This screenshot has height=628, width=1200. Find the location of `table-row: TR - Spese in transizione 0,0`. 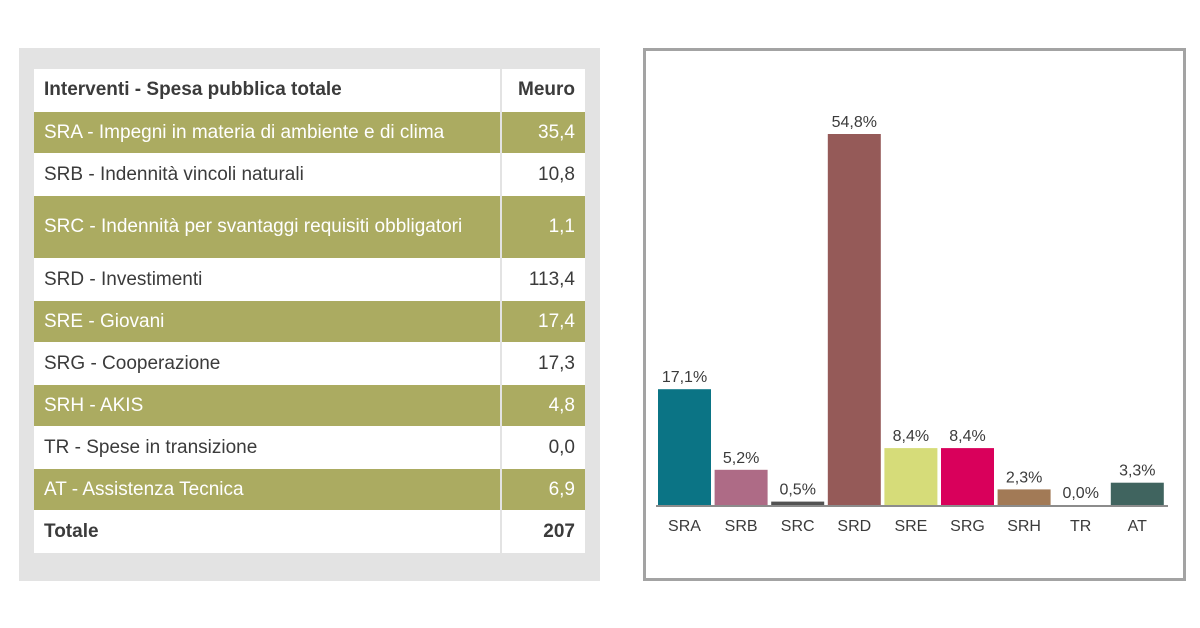

table-row: TR - Spese in transizione 0,0 is located at coordinates (309, 447).